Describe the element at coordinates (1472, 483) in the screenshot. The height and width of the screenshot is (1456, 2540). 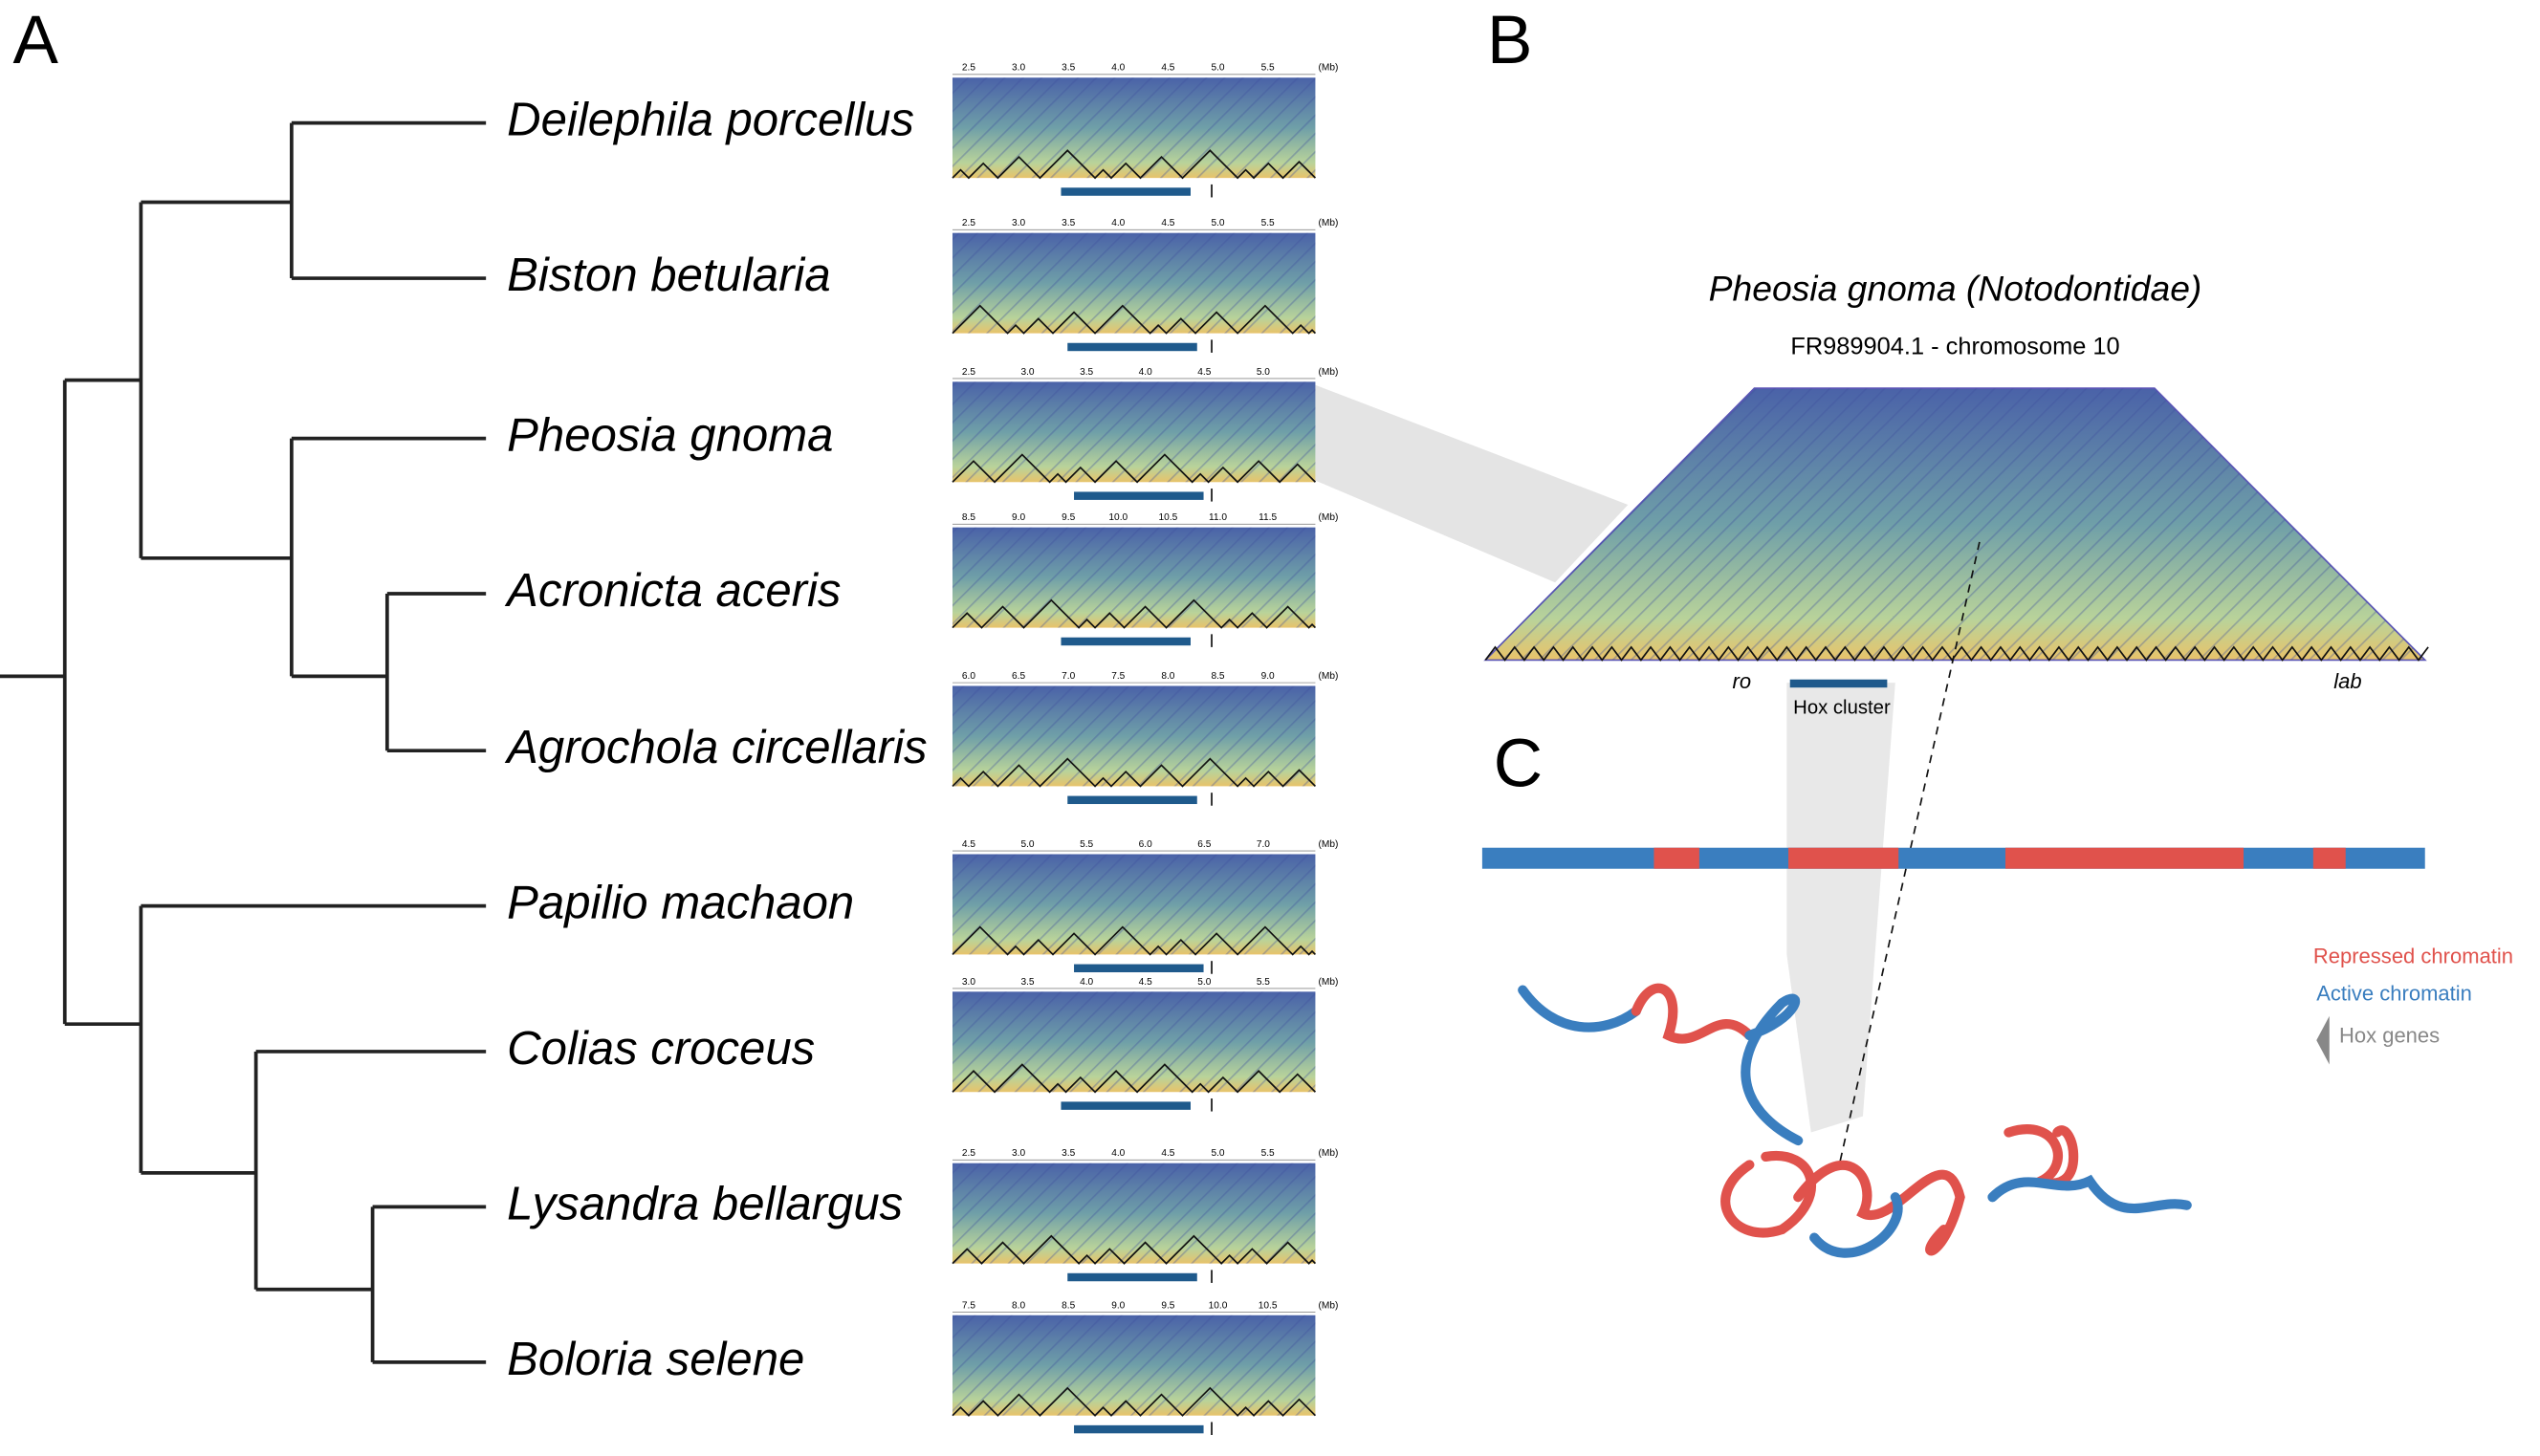
I see `zoom-band` at that location.